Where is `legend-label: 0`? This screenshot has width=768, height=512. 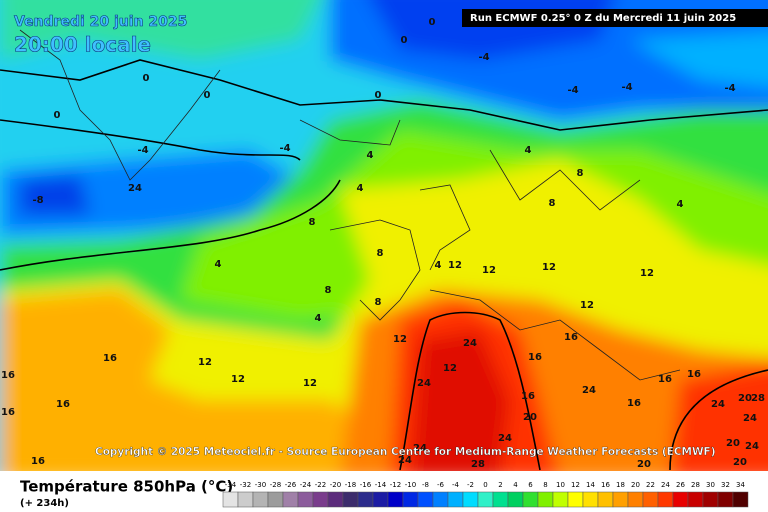 legend-label: 0 is located at coordinates (485, 485).